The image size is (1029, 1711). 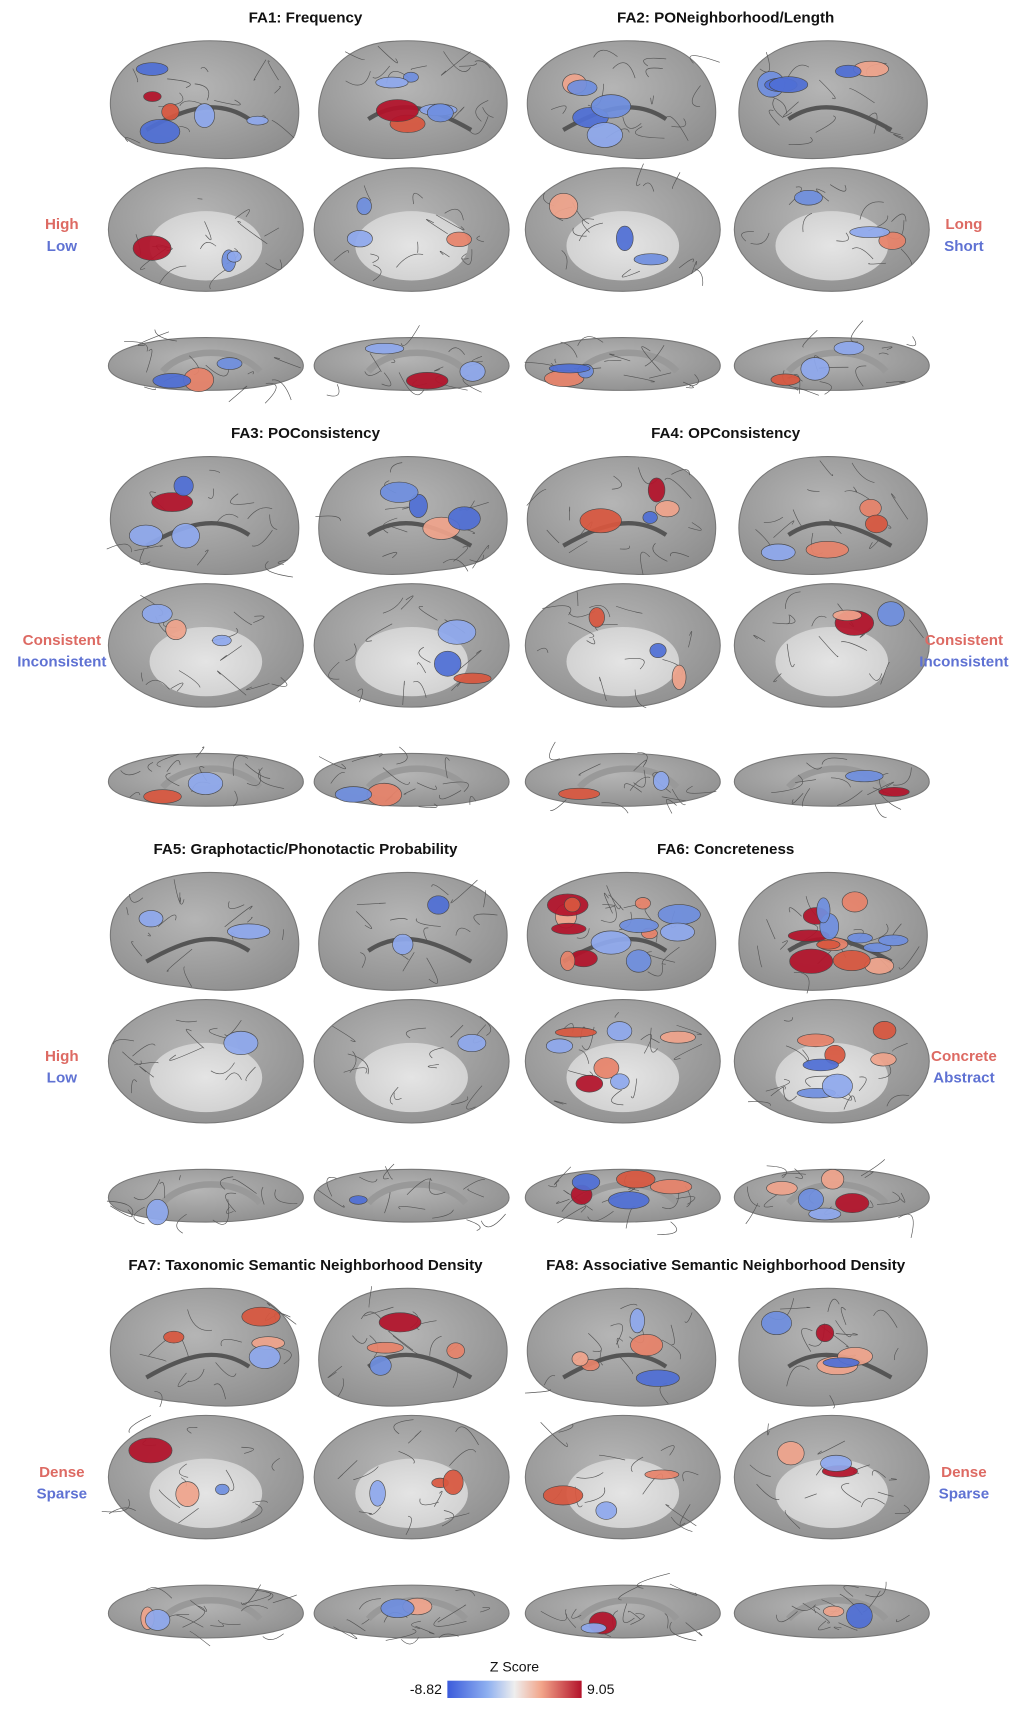 I want to click on label-low: Low, so click(x=62, y=1078).